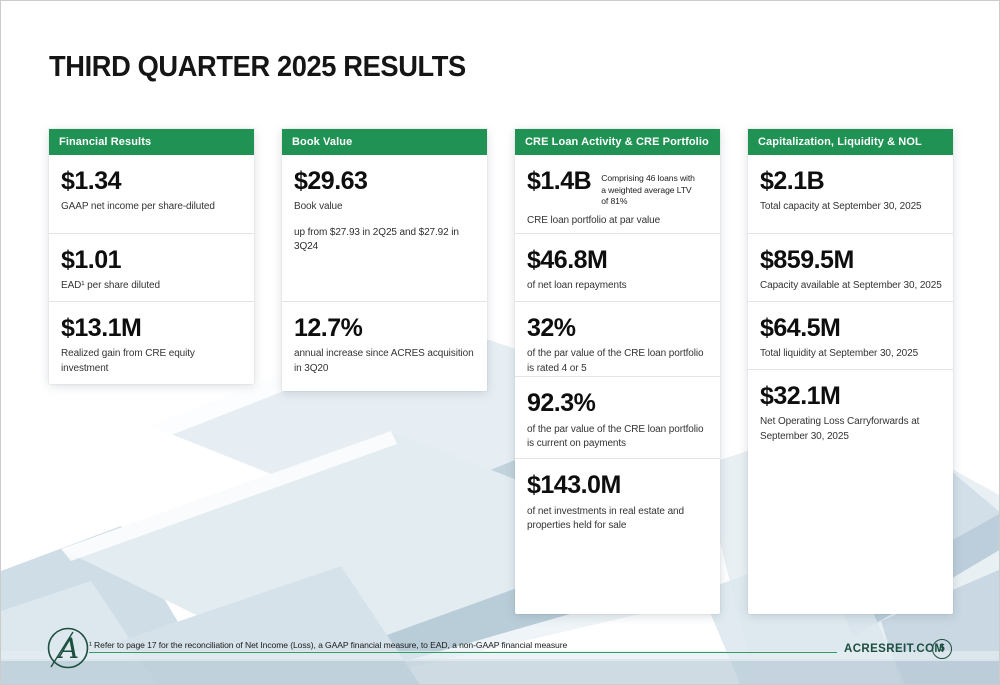 This screenshot has width=1000, height=685. What do you see at coordinates (151, 142) in the screenshot?
I see `card-header-financial-results: Financial Results` at bounding box center [151, 142].